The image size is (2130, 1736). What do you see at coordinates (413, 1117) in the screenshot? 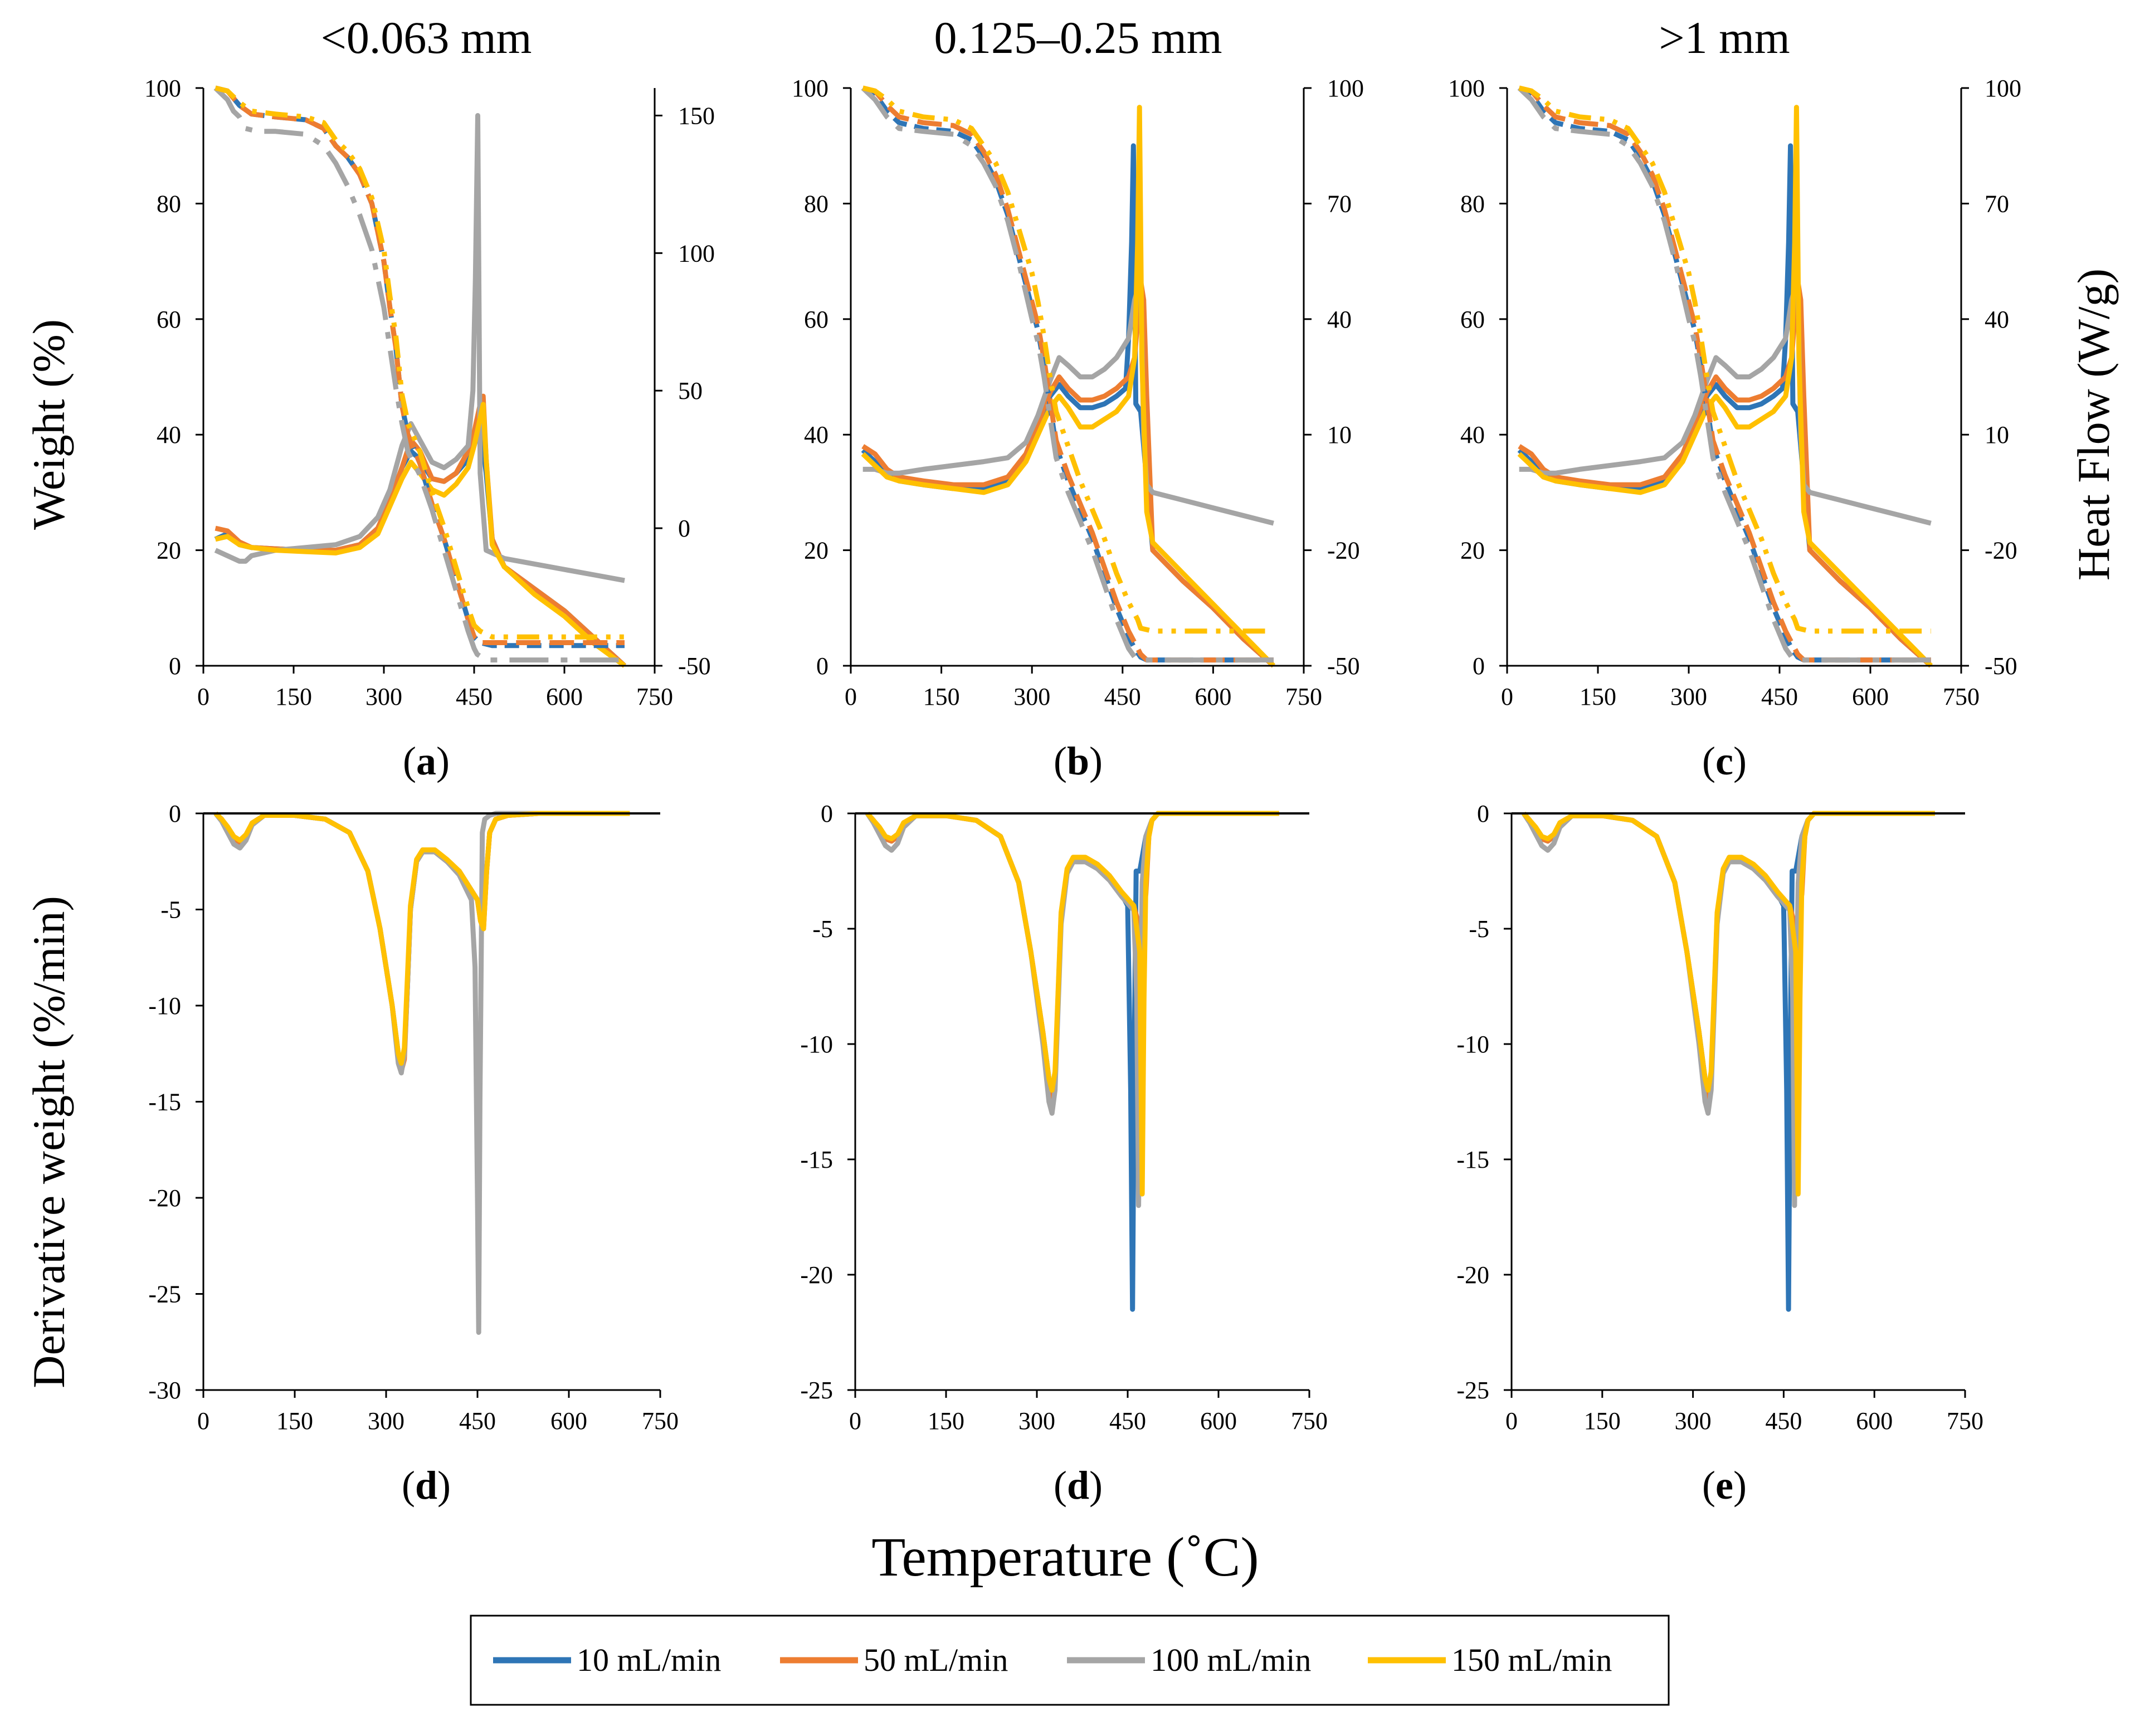
I see `chart-panel-d1: 0 150 300 450 600 750 -30 -25 -20 -15 -10 -5 0` at bounding box center [413, 1117].